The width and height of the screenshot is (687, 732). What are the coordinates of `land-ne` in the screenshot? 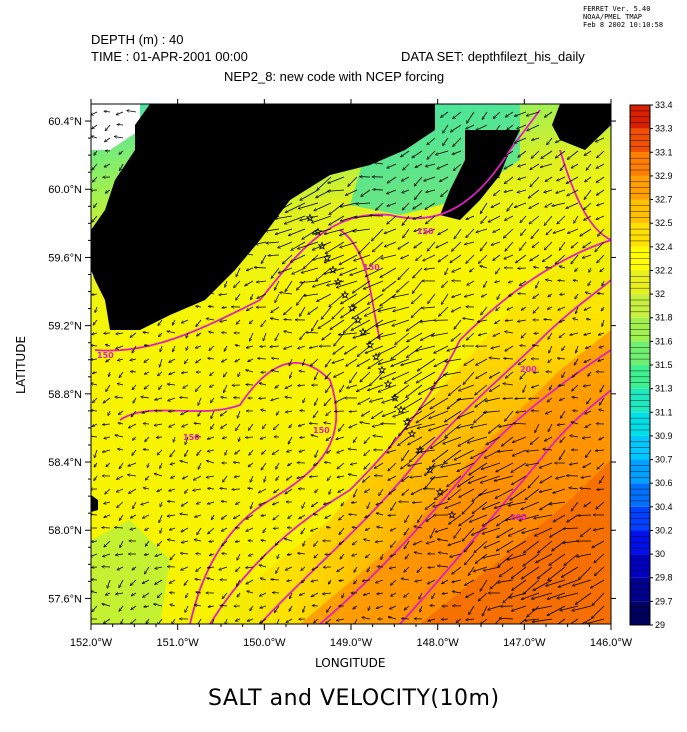 It's located at (581, 127).